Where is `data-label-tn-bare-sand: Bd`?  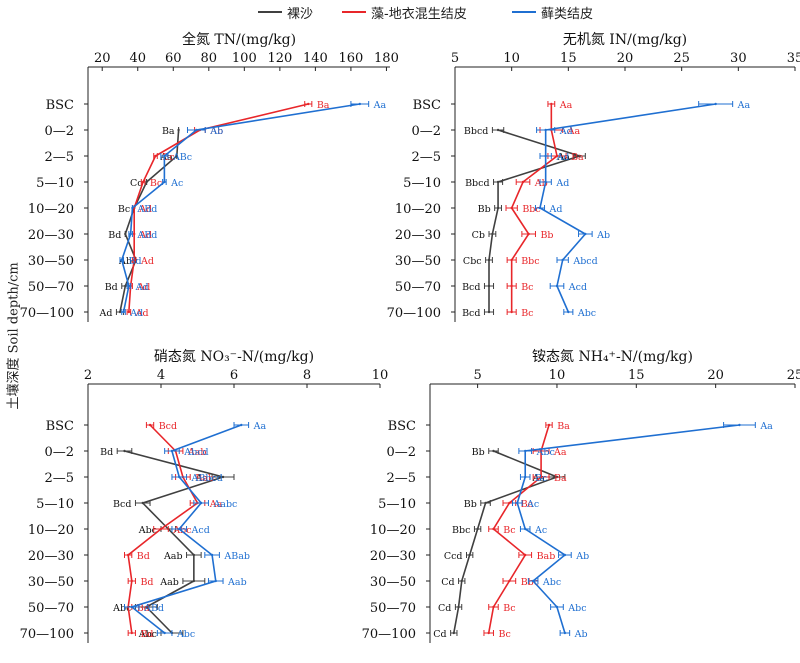 data-label-tn-bare-sand: Bd is located at coordinates (111, 287).